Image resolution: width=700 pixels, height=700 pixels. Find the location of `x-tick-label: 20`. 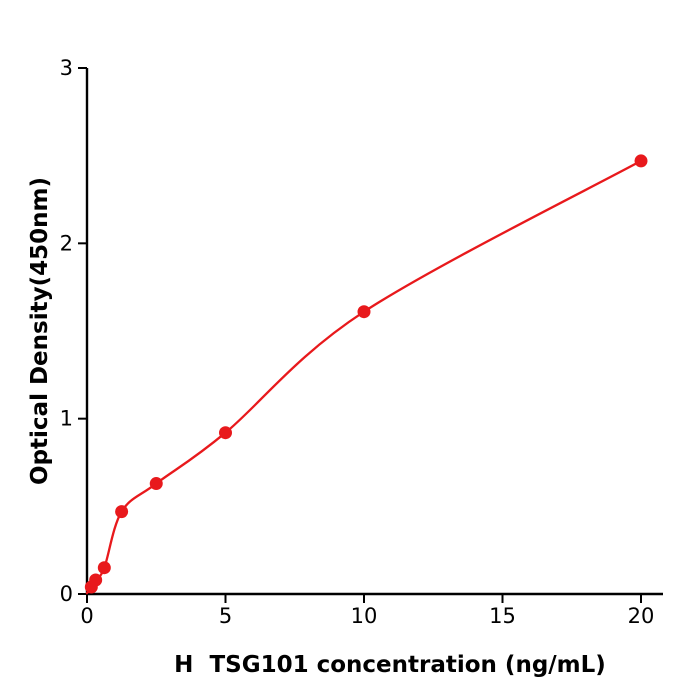

x-tick-label: 20 is located at coordinates (641, 616).